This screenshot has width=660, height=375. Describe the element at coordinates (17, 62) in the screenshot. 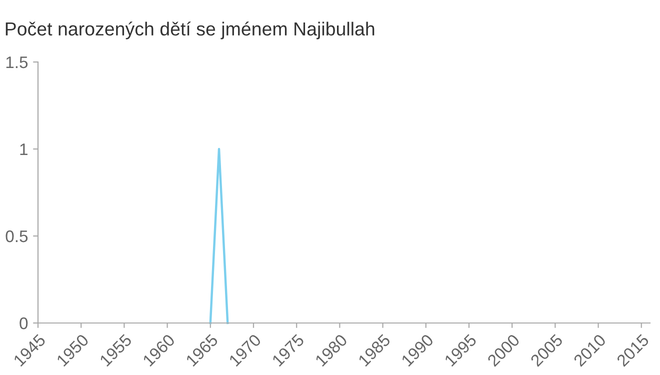

I see `y-tick-label: 1.5` at that location.